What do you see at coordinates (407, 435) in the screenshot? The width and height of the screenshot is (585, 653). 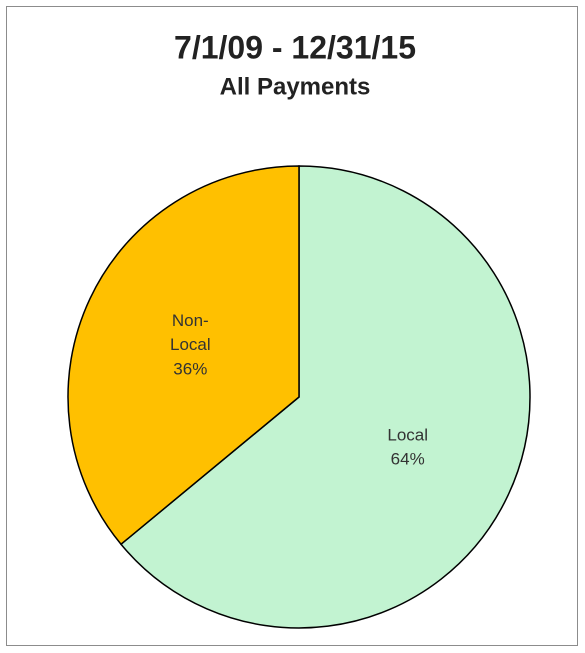 I see `slice-label: Local` at bounding box center [407, 435].